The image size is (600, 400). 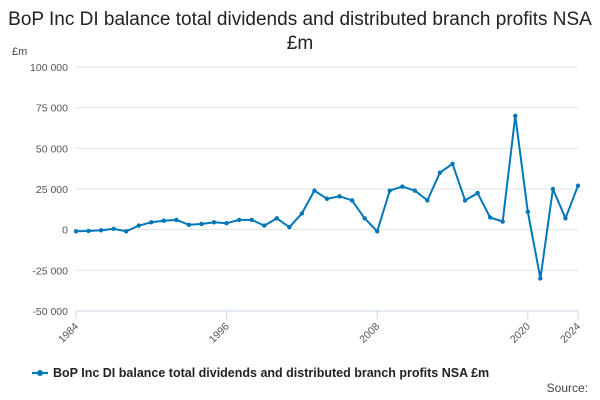 I want to click on x-tick-label: 2024, so click(x=570, y=333).